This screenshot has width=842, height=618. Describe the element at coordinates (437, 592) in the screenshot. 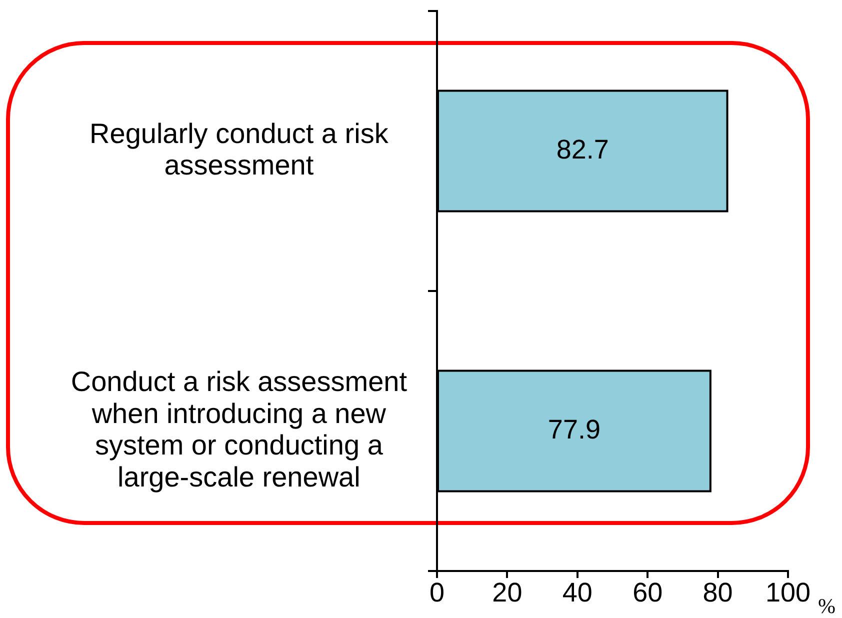

I see `x-tick-label: 0` at that location.